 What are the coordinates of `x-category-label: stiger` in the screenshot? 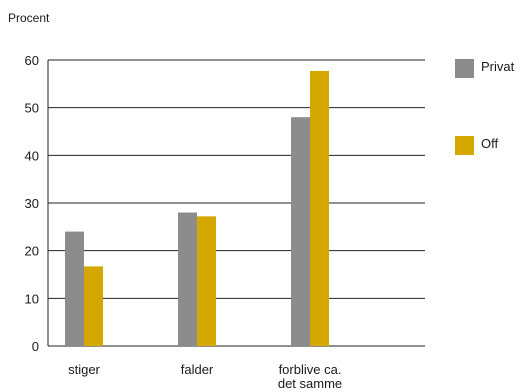 It's located at (84, 369).